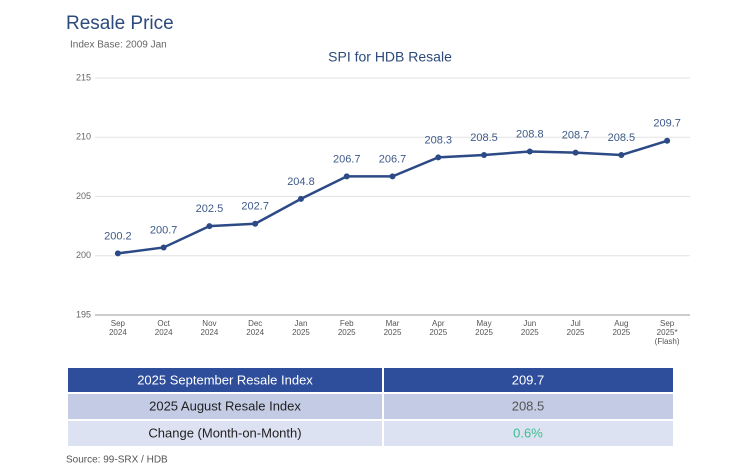 This screenshot has height=467, width=750. I want to click on table-text: 2025 August Resale Index, so click(225, 405).